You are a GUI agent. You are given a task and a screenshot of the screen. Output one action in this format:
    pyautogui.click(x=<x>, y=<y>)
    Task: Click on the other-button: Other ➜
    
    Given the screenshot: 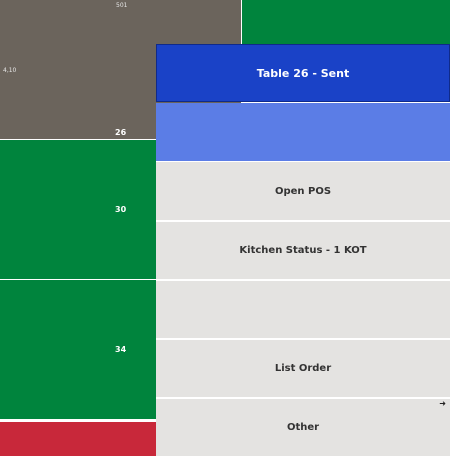 What is the action you would take?
    pyautogui.click(x=303, y=427)
    